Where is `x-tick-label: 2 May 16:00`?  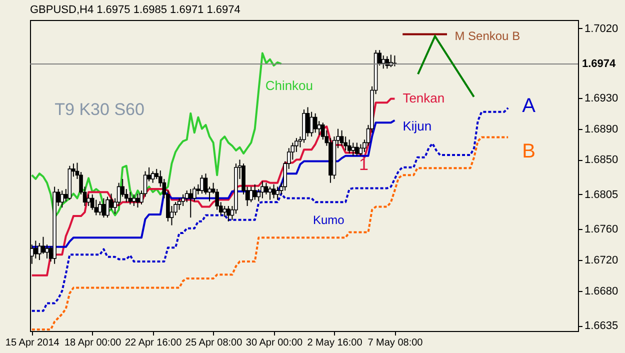 x-tick-label: 2 May 16:00 is located at coordinates (335, 343).